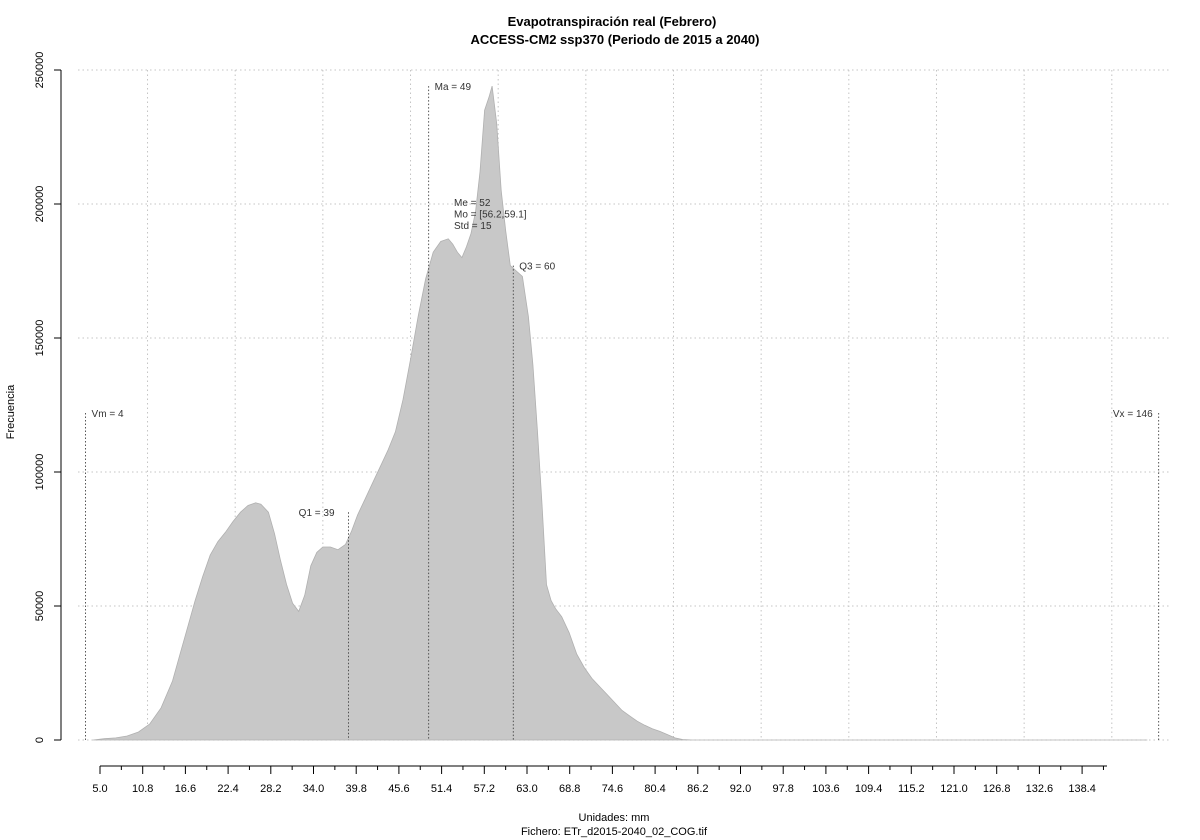 The image size is (1200, 840). What do you see at coordinates (227, 789) in the screenshot?
I see `x-tick-label: 22.4` at bounding box center [227, 789].